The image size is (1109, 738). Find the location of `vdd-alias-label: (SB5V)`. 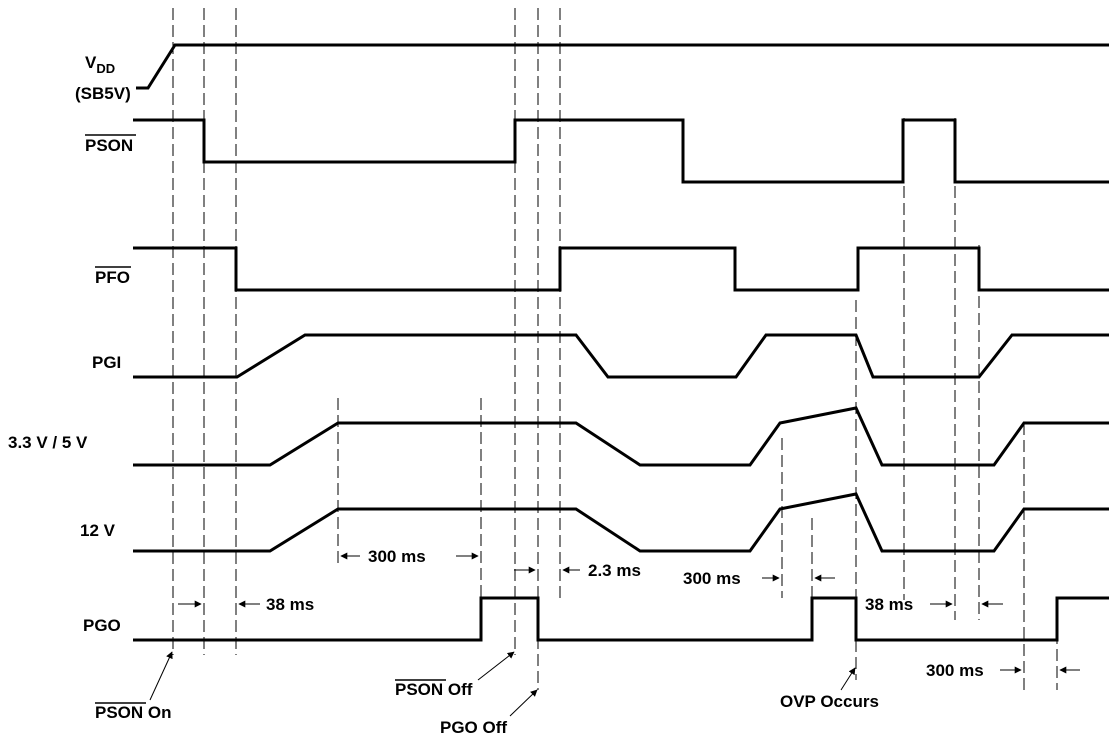

vdd-alias-label: (SB5V) is located at coordinates (103, 93).